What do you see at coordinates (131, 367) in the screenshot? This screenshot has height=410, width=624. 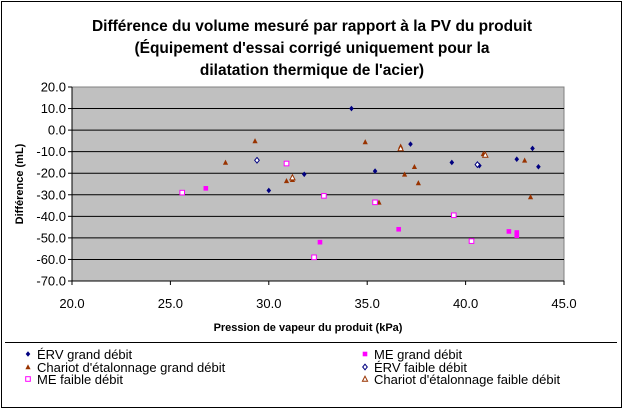 I see `legend-entry: Chariot d'étalonnage grand débit` at bounding box center [131, 367].